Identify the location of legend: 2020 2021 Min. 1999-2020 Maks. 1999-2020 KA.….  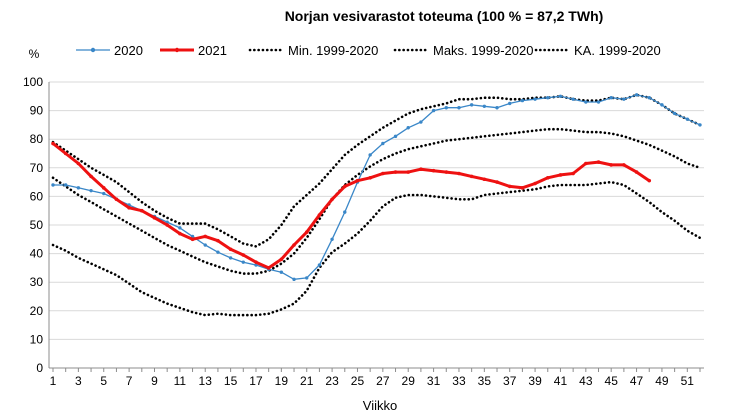
(368, 50).